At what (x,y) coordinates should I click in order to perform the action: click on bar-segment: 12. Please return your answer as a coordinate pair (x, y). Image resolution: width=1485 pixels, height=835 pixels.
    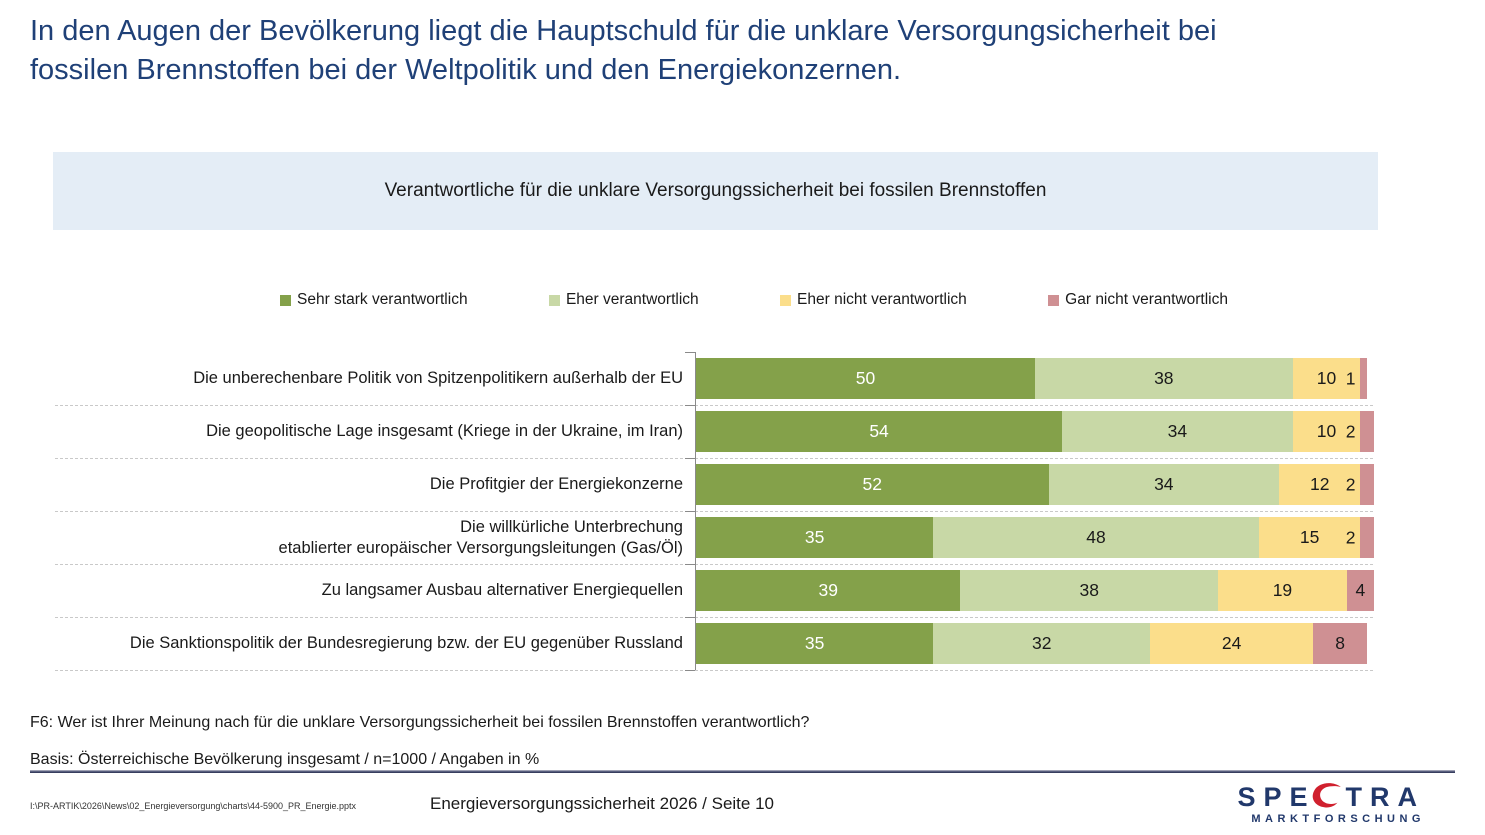
    Looking at the image, I should click on (1320, 484).